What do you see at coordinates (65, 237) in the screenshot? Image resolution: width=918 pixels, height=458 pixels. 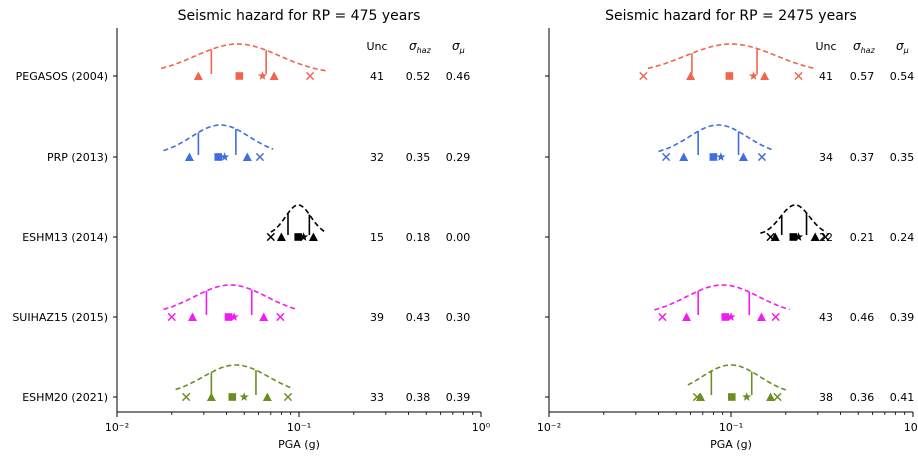 I see `y-tick-label: ESHM13 (2014)` at bounding box center [65, 237].